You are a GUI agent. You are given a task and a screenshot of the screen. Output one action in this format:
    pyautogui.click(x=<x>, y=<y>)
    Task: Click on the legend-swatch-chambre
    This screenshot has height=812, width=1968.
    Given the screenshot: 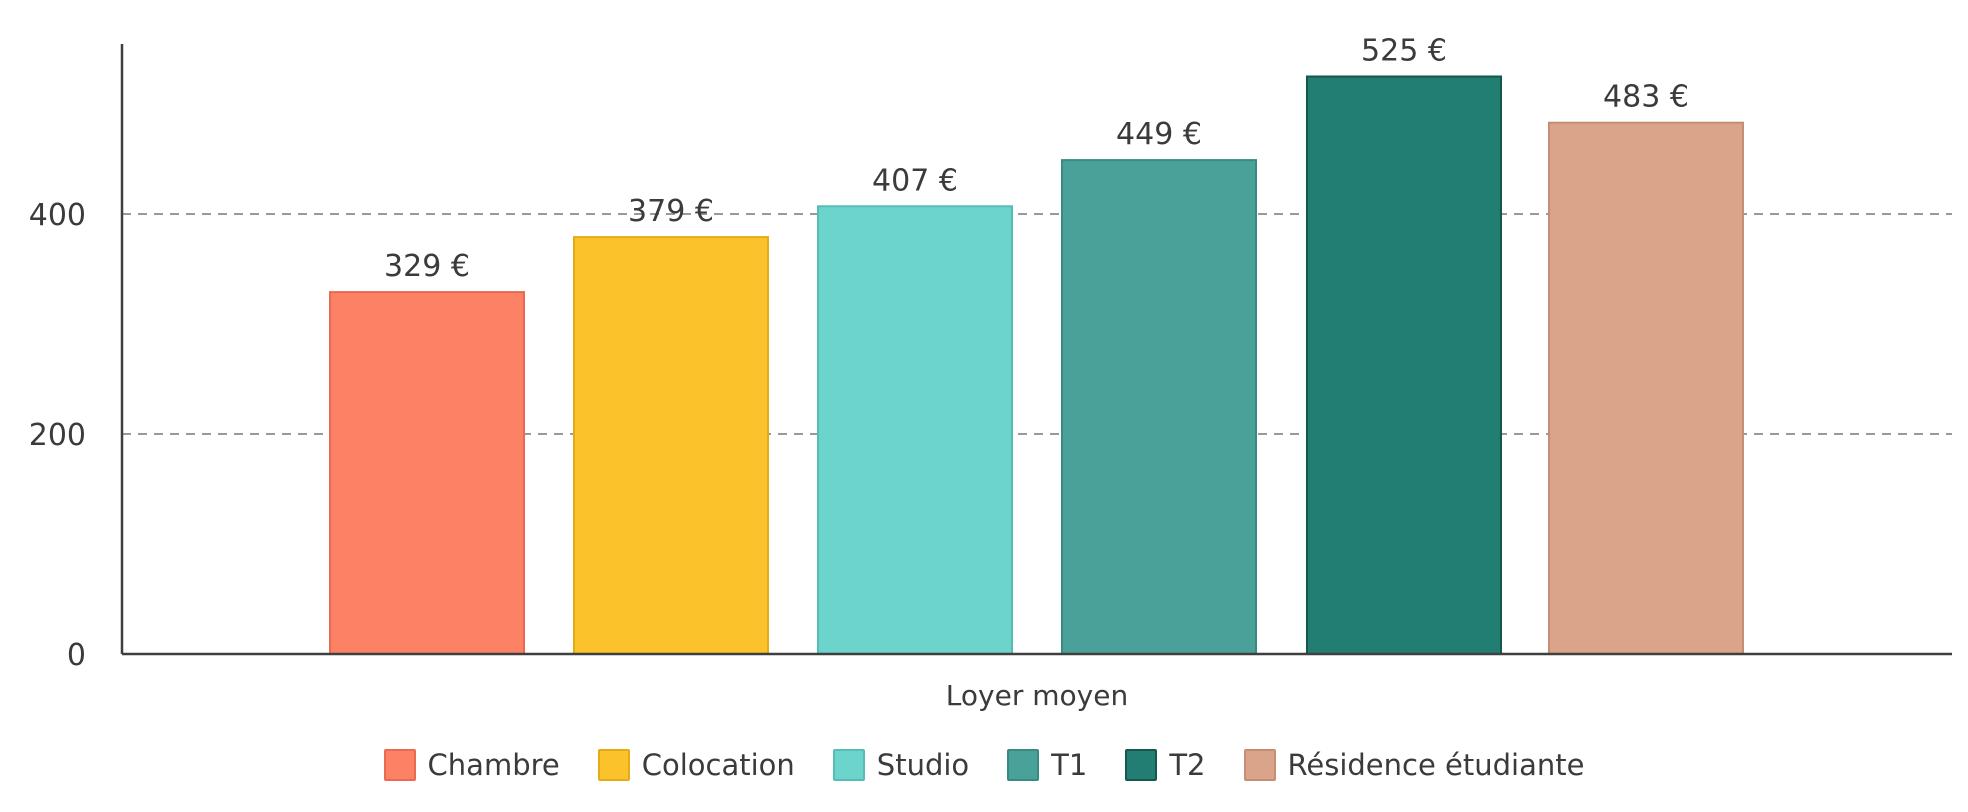 What is the action you would take?
    pyautogui.click(x=399, y=765)
    